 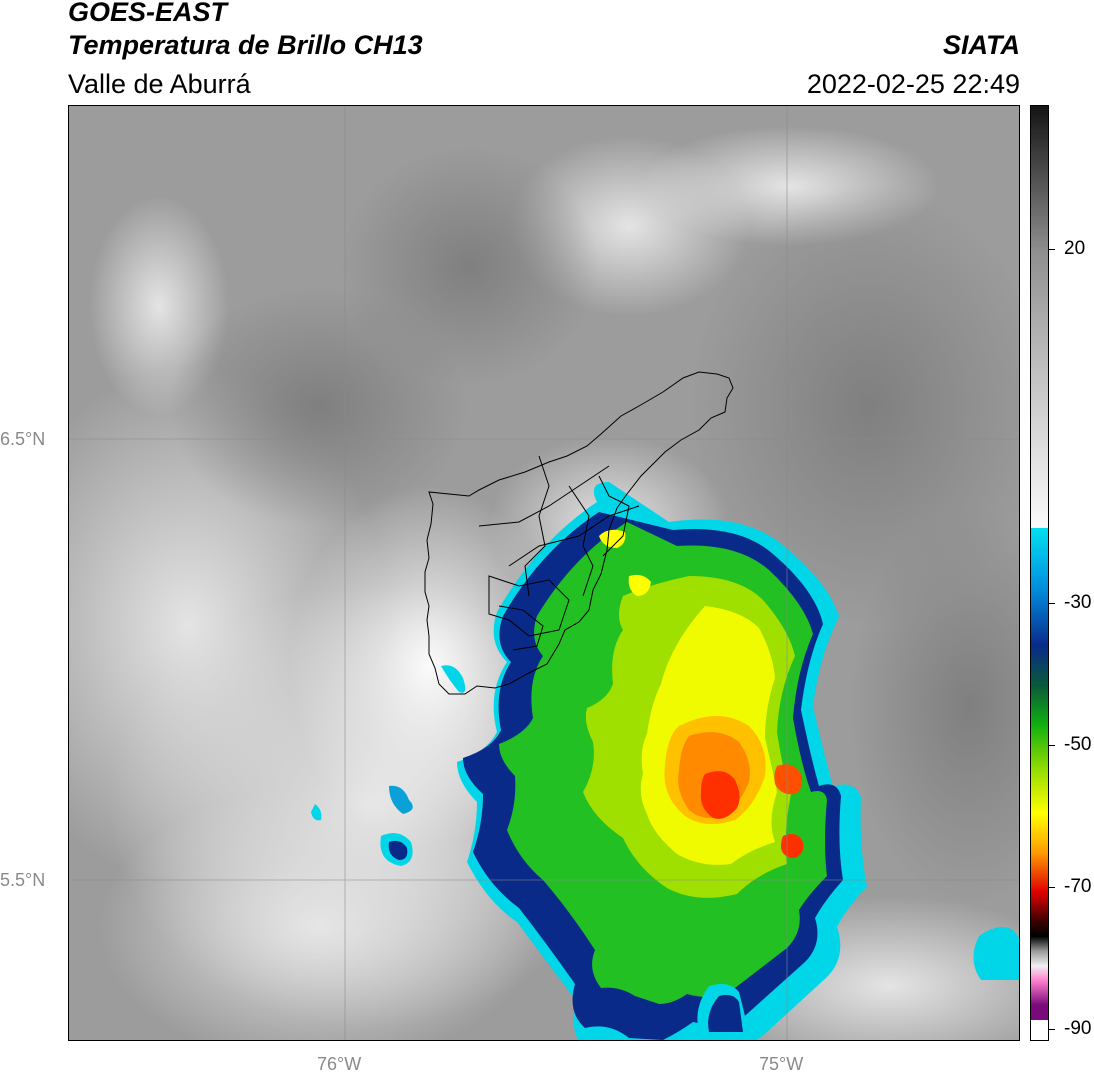 I want to click on satellite-title: GOES-EAST, so click(x=148, y=13).